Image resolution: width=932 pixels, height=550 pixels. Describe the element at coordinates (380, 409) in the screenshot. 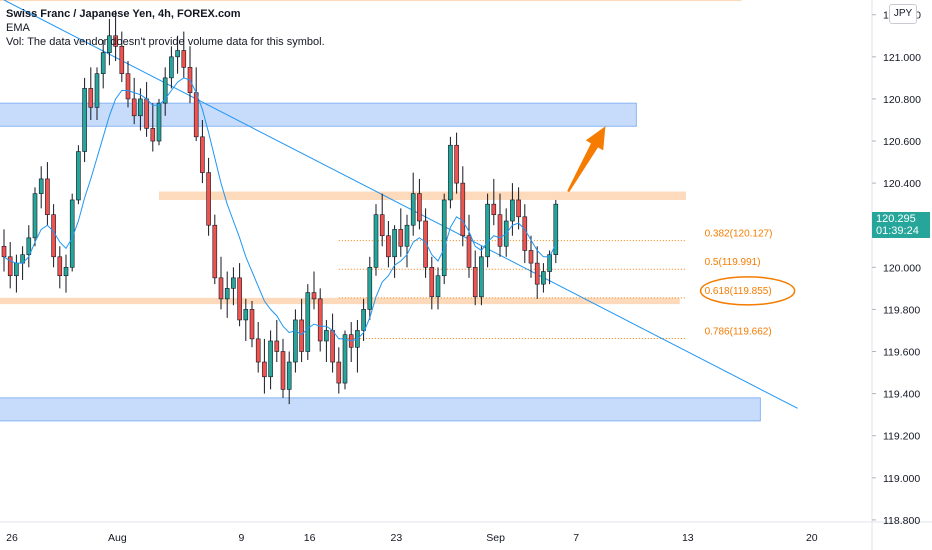

I see `support-zone` at that location.